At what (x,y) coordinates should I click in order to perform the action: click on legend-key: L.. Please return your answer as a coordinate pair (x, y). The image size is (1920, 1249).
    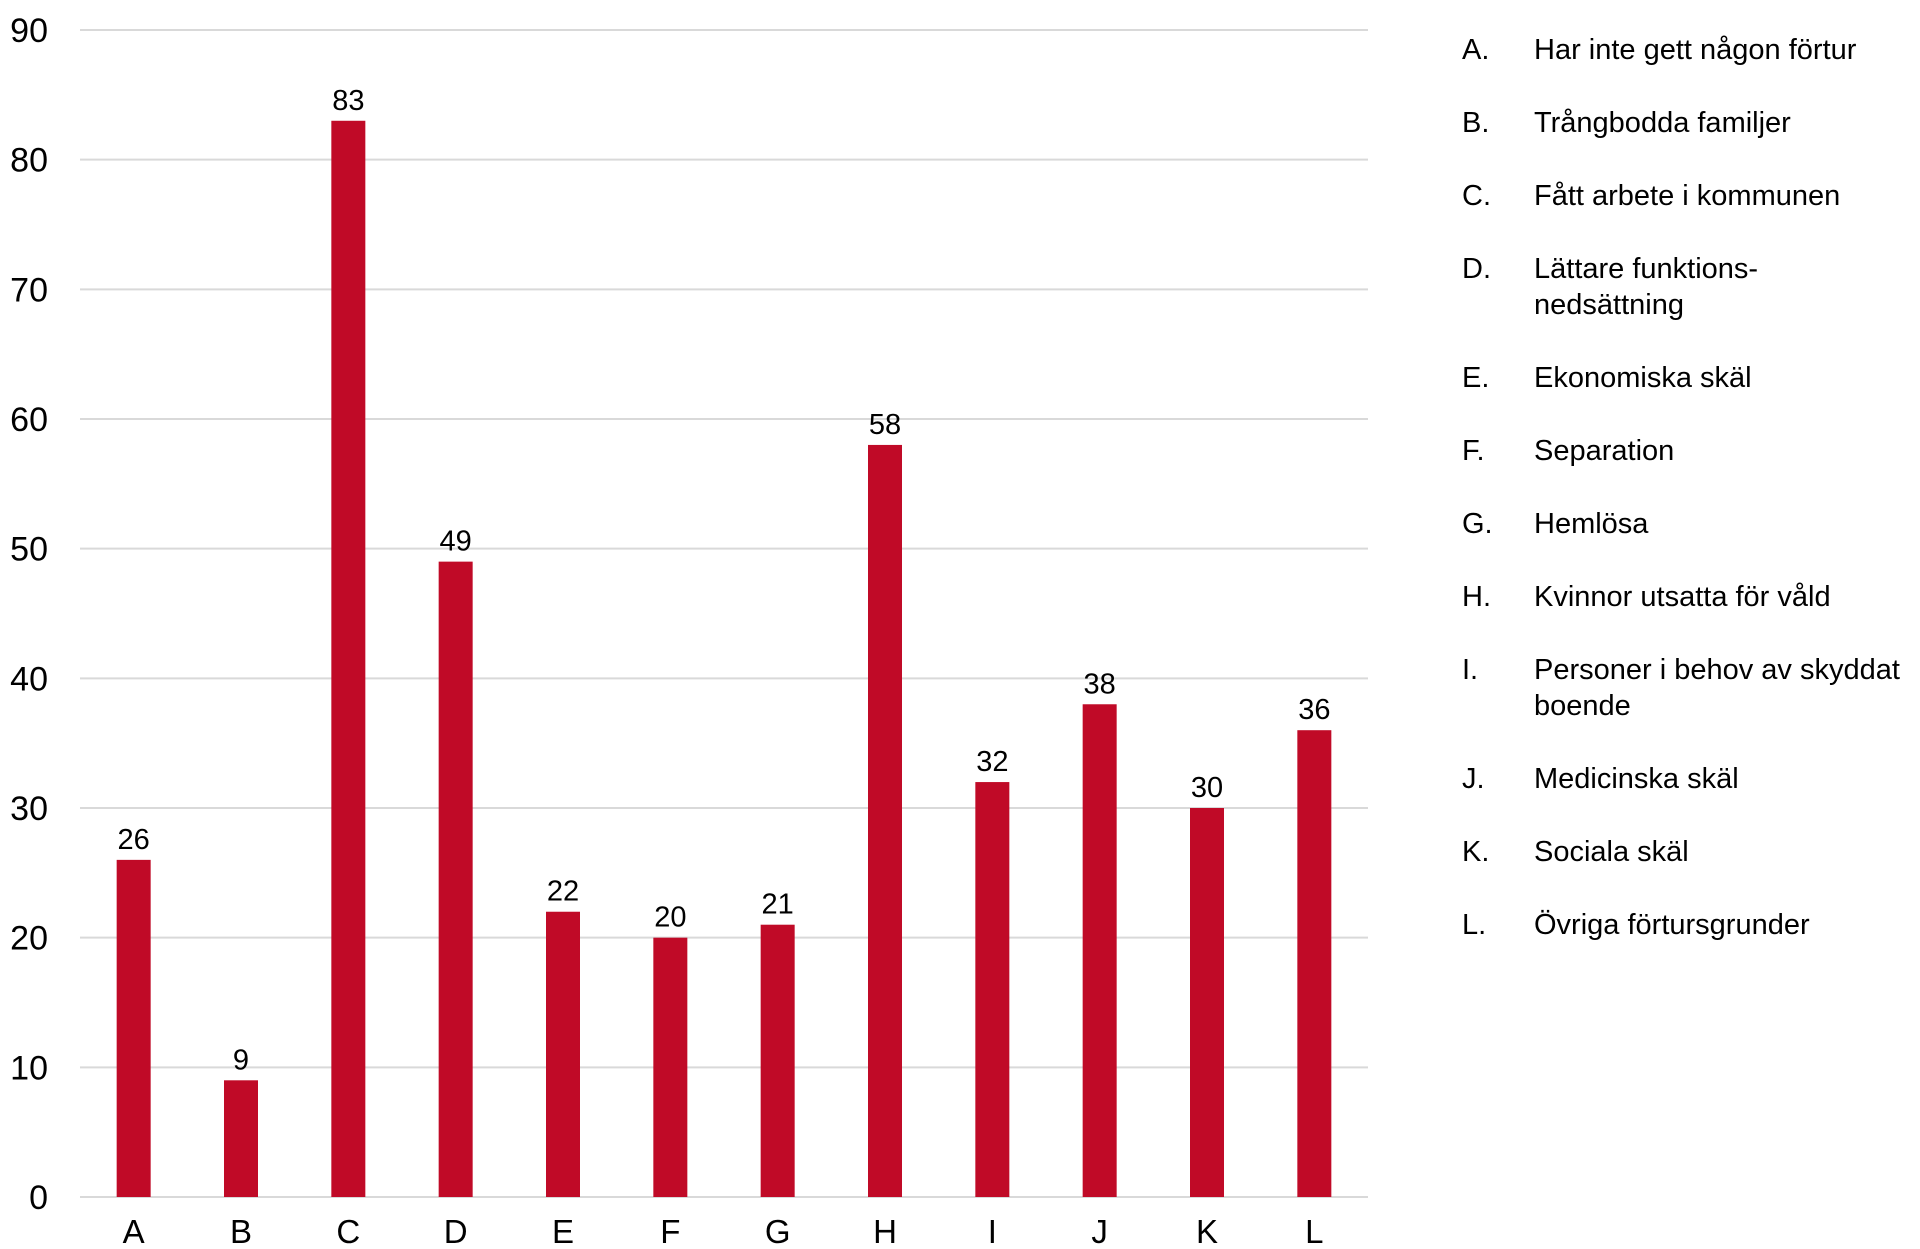
    Looking at the image, I should click on (1474, 925).